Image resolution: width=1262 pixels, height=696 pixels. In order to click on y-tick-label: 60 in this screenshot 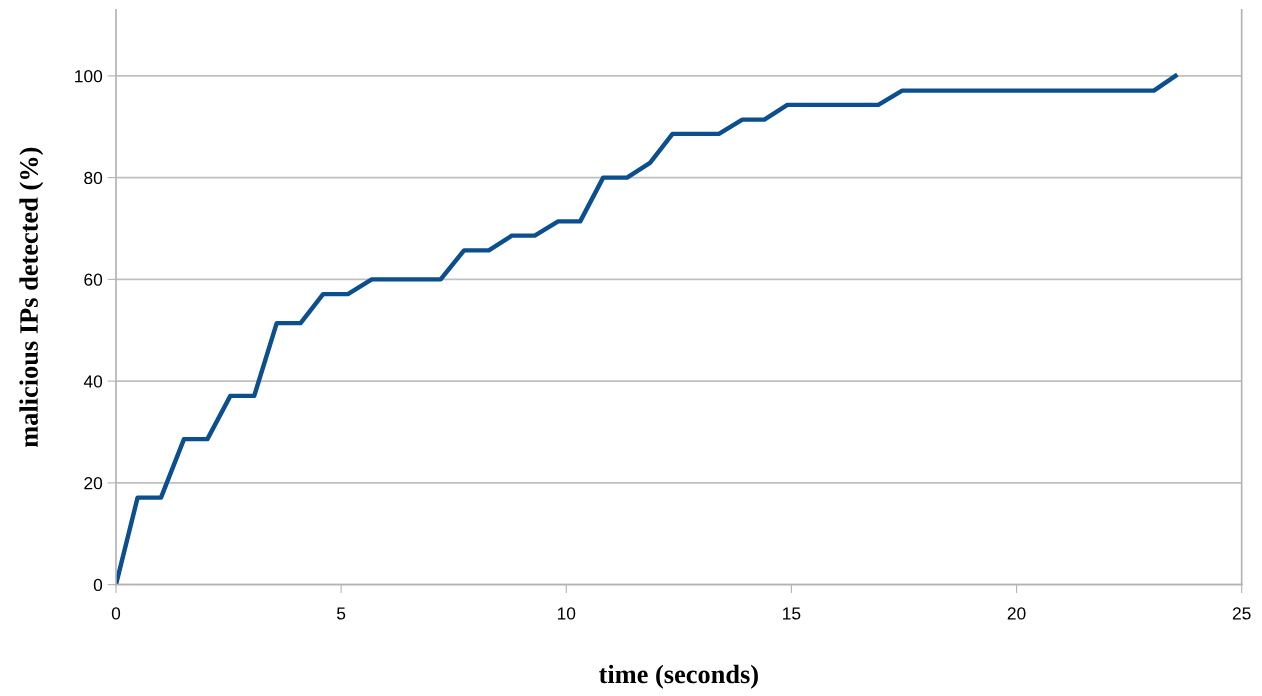, I will do `click(93, 279)`.